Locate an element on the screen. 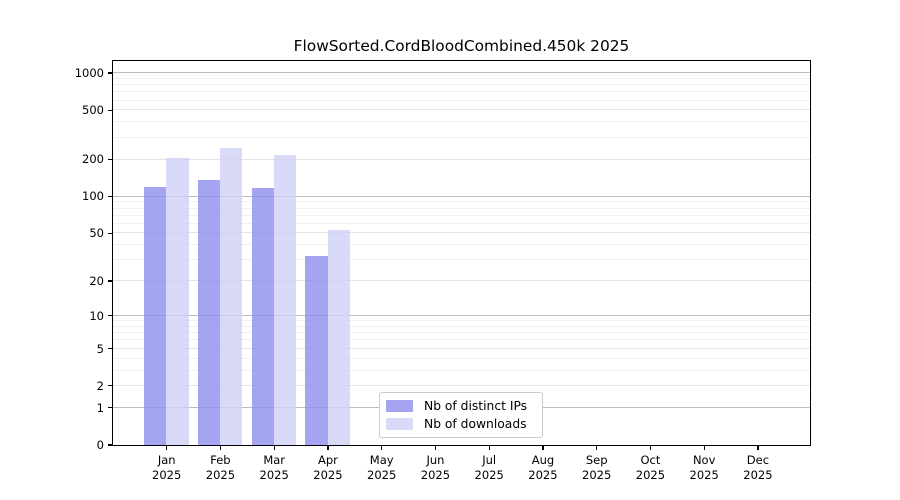  x-tick-label-sep: Sep 2025 is located at coordinates (597, 467).